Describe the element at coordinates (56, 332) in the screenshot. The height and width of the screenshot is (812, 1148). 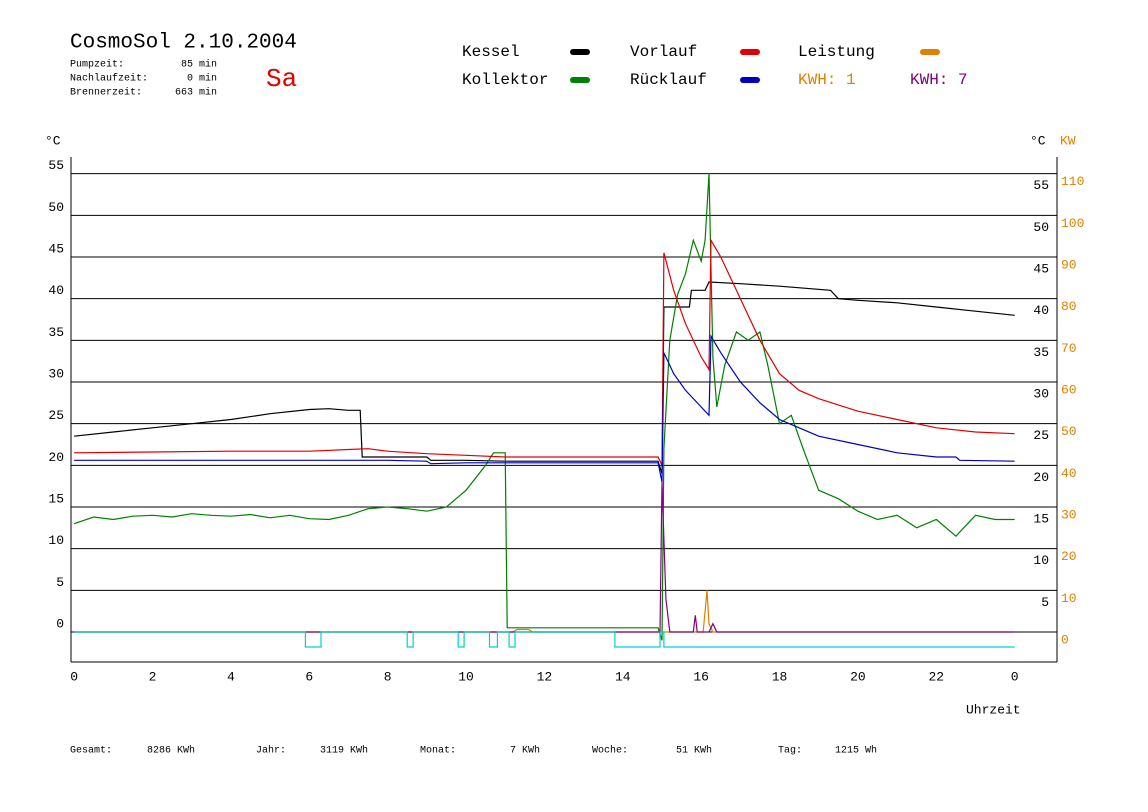
I see `y-tick-label: 35` at that location.